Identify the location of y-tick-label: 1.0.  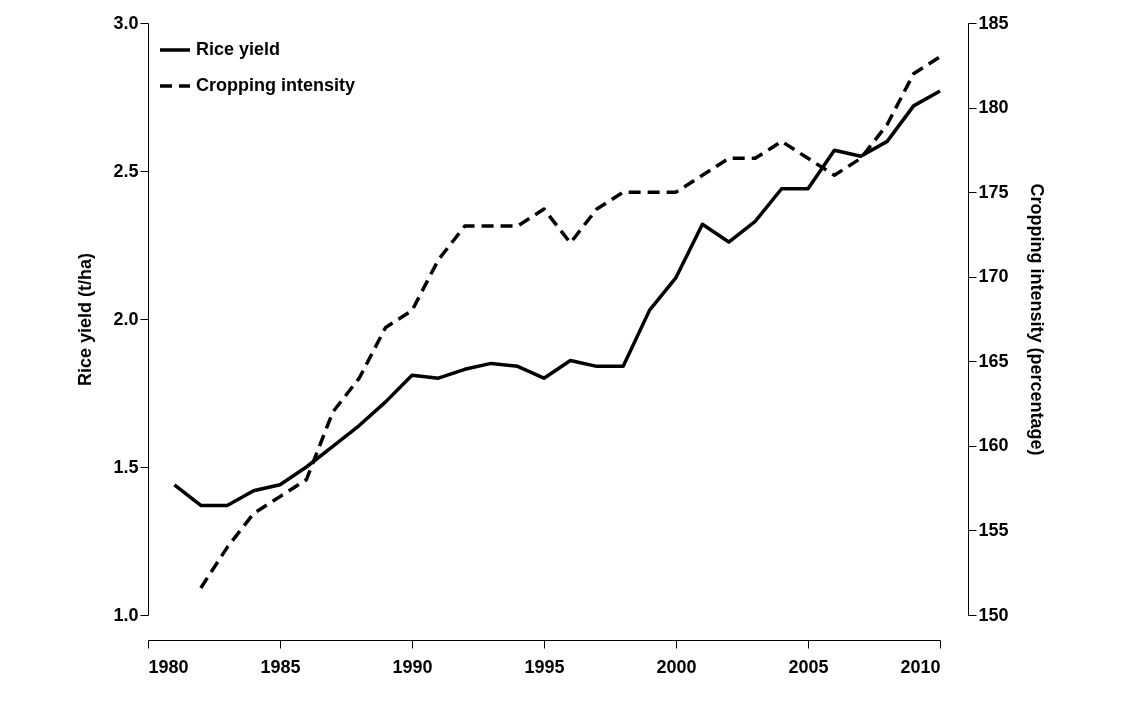
(126, 614).